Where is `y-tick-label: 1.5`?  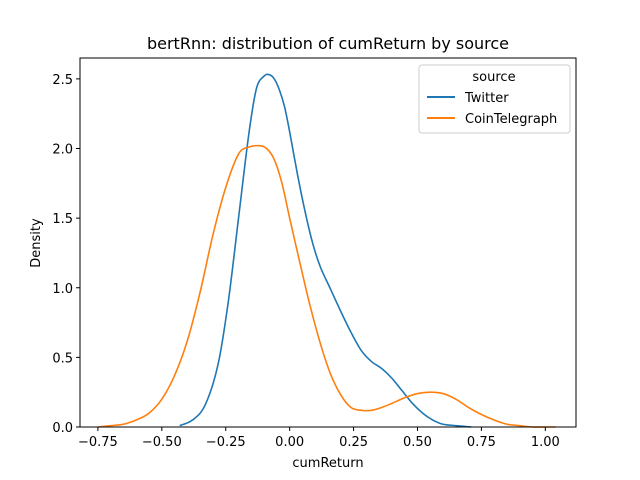
y-tick-label: 1.5 is located at coordinates (62, 219).